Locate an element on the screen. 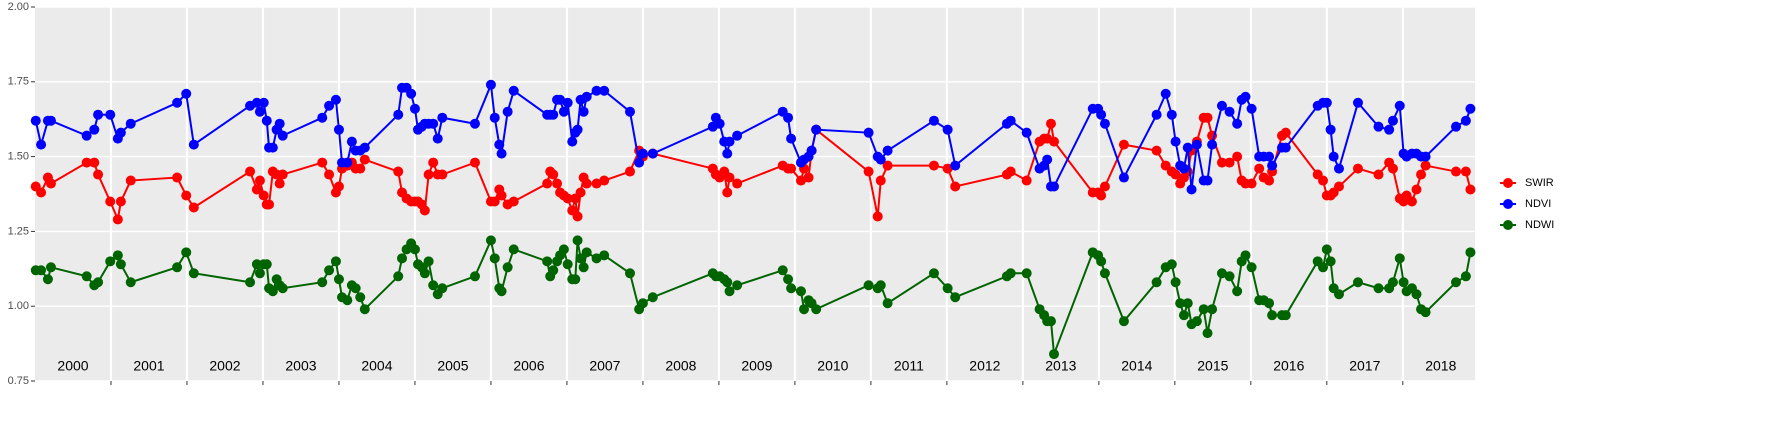 The image size is (1773, 442). y-tick-label: 1.50 is located at coordinates (18, 157).